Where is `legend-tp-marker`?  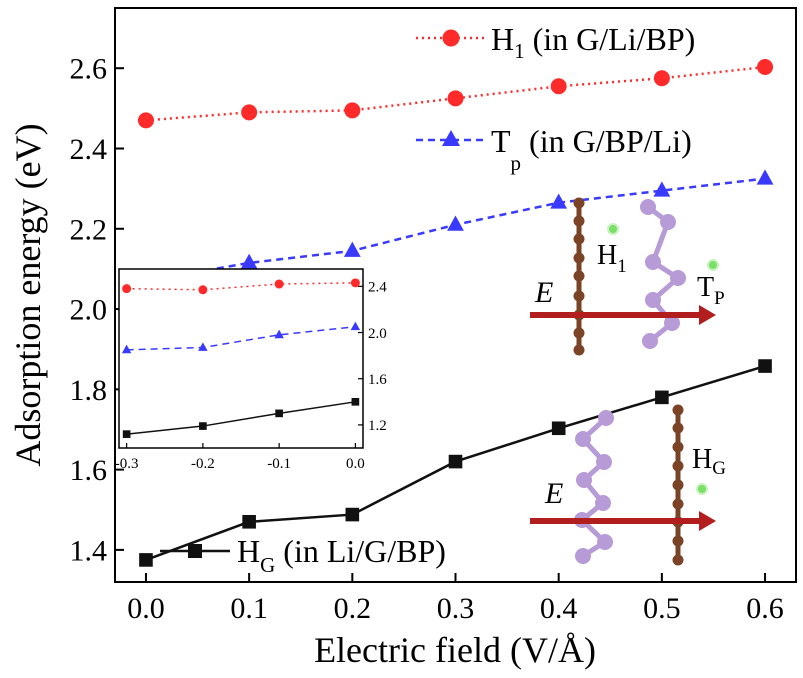
legend-tp-marker is located at coordinates (451, 138).